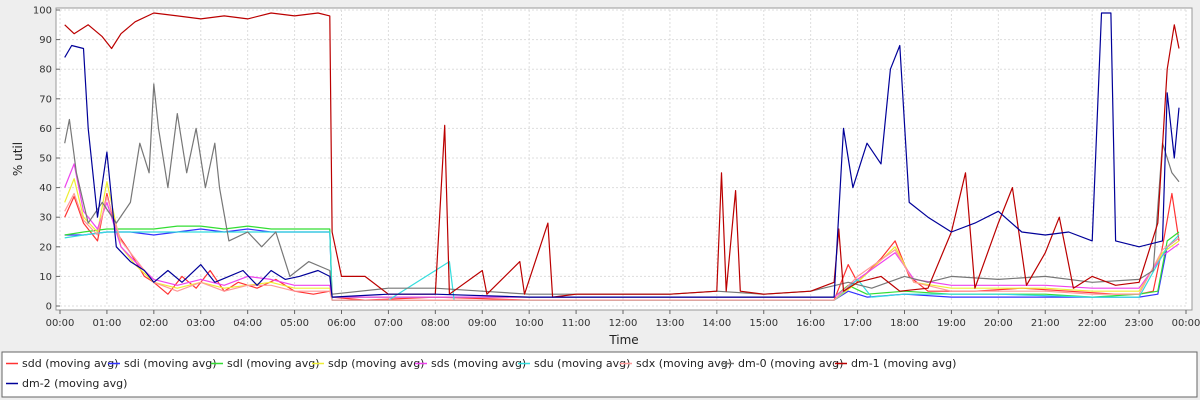 The height and width of the screenshot is (400, 1200). What do you see at coordinates (247, 323) in the screenshot?
I see `x-tick-label: 04:00` at bounding box center [247, 323].